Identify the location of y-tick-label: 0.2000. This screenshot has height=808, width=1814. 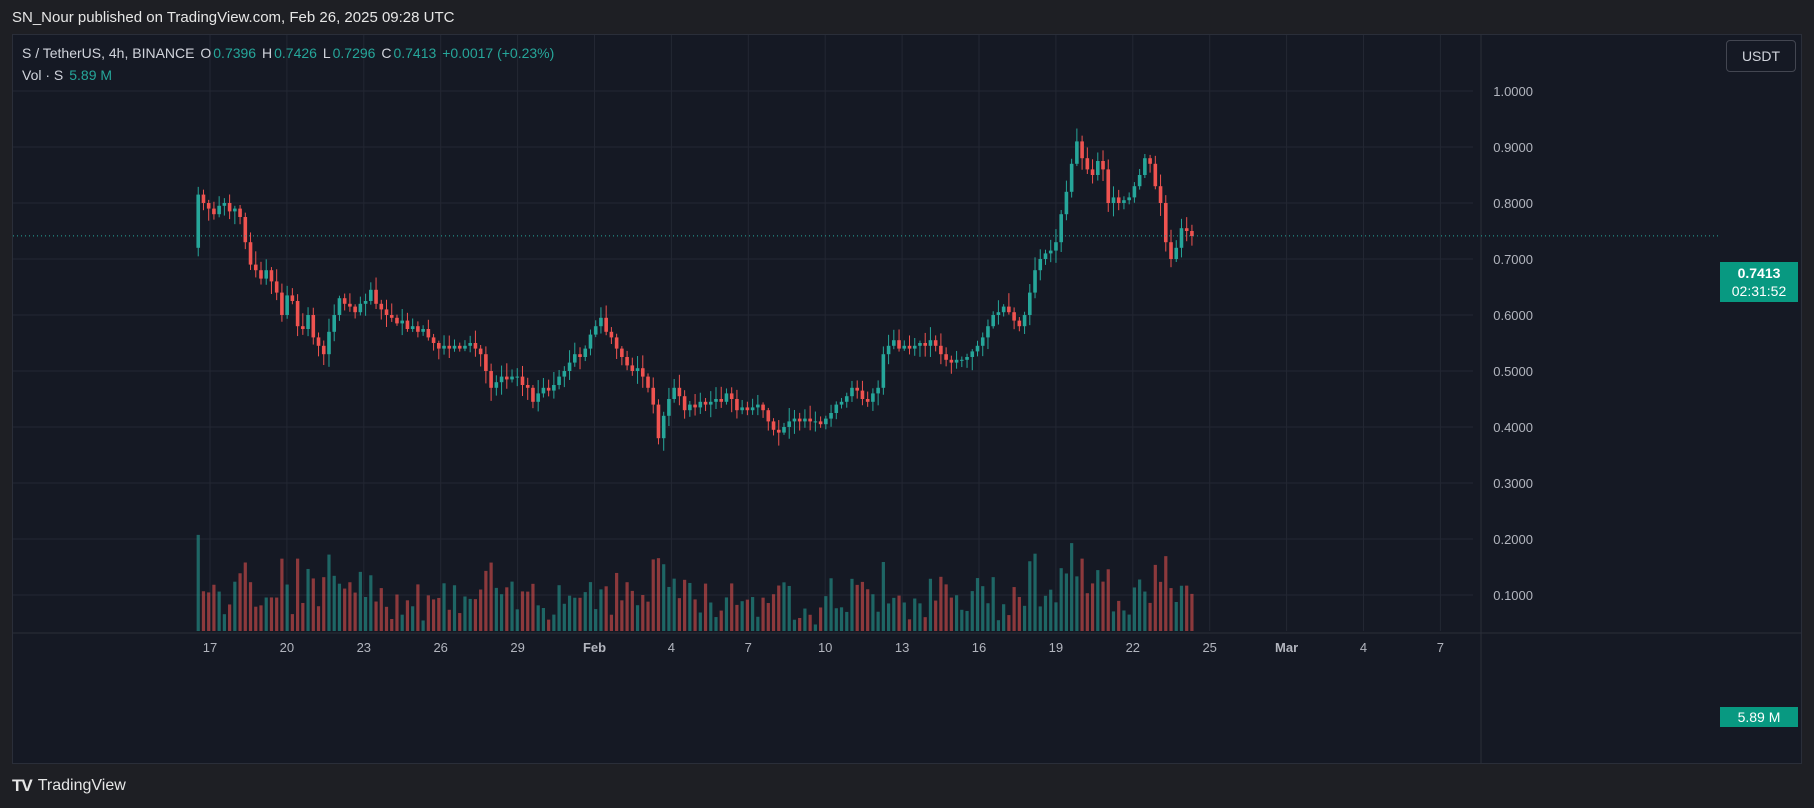
(1513, 539).